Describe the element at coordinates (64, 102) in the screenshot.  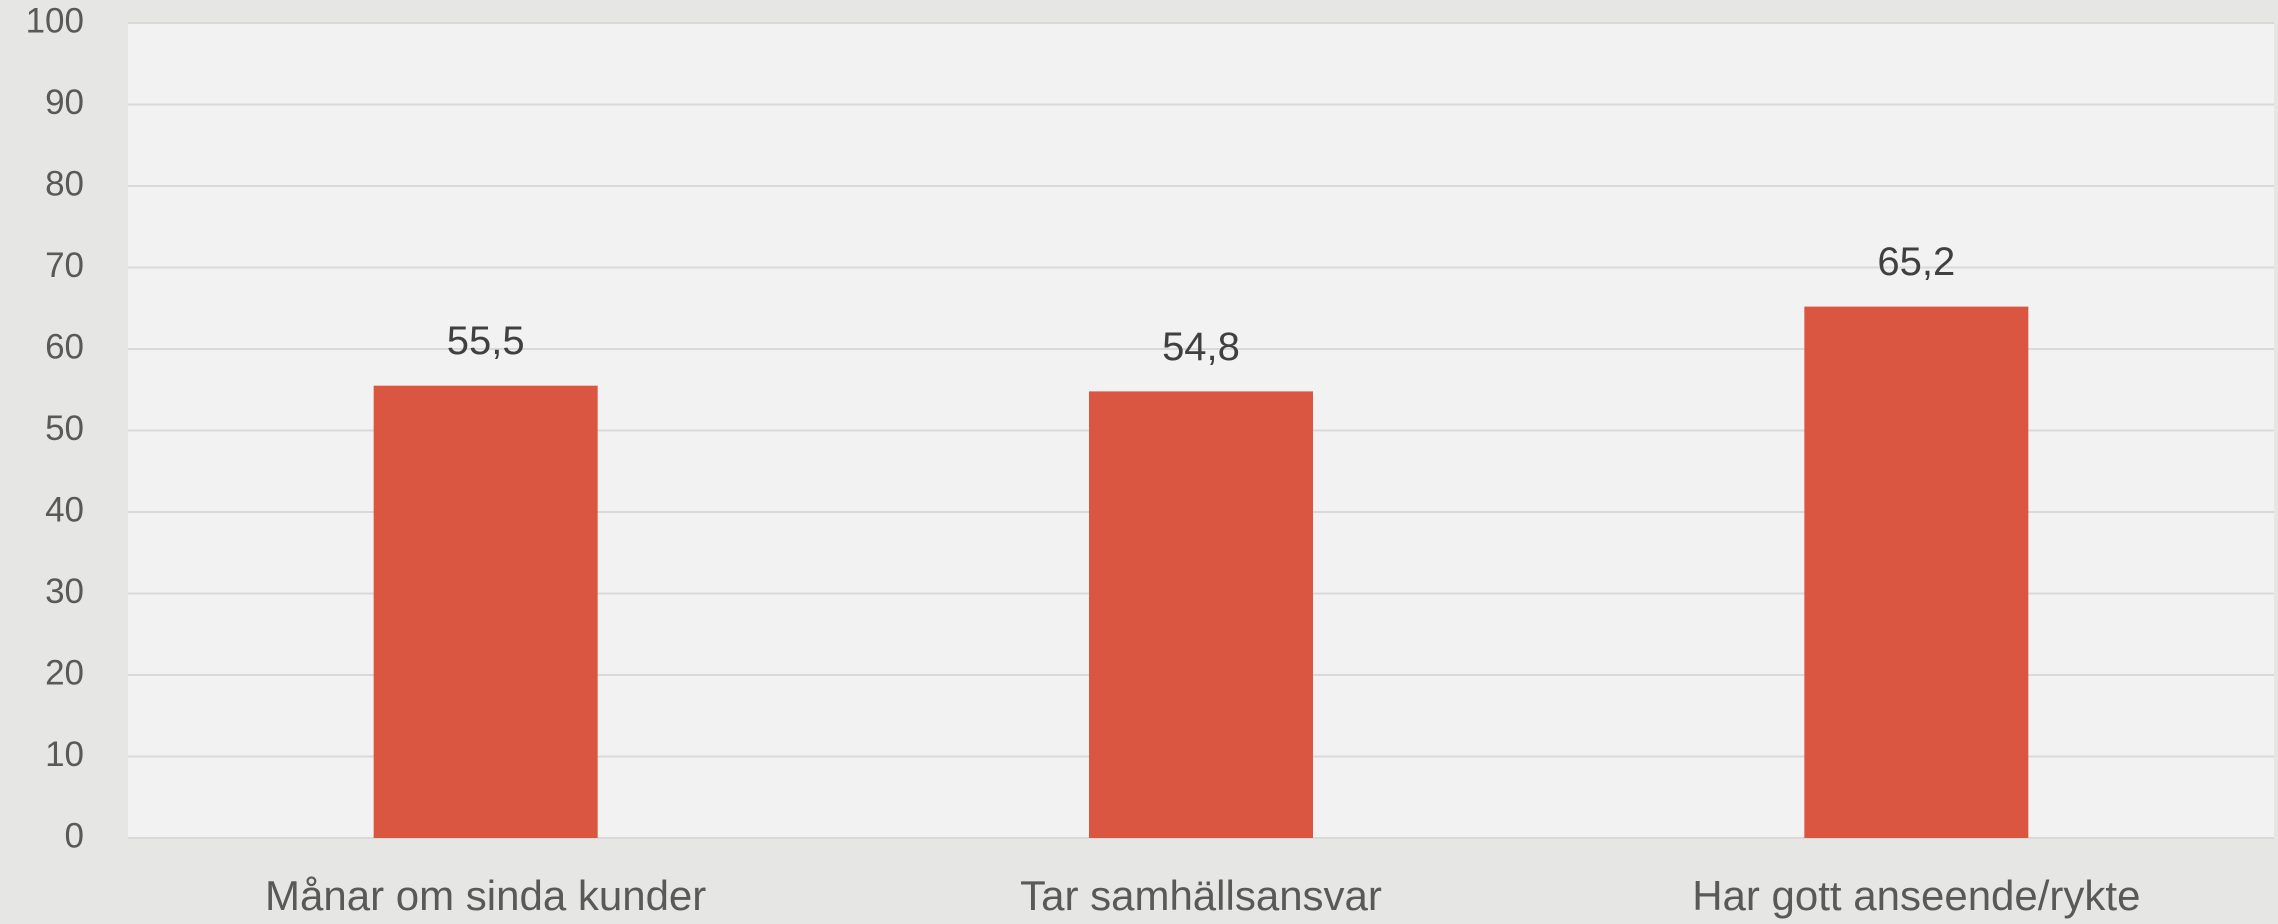
I see `y-tick-label: 90` at that location.